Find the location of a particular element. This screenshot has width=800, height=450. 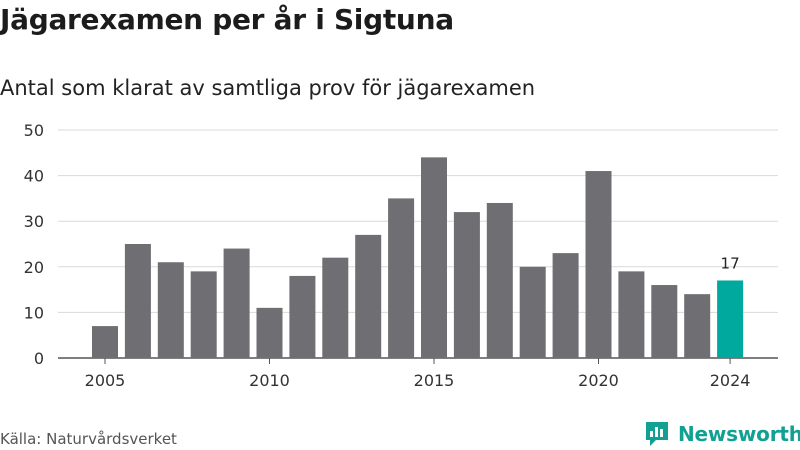

data-label-highlight: 17 is located at coordinates (730, 263).